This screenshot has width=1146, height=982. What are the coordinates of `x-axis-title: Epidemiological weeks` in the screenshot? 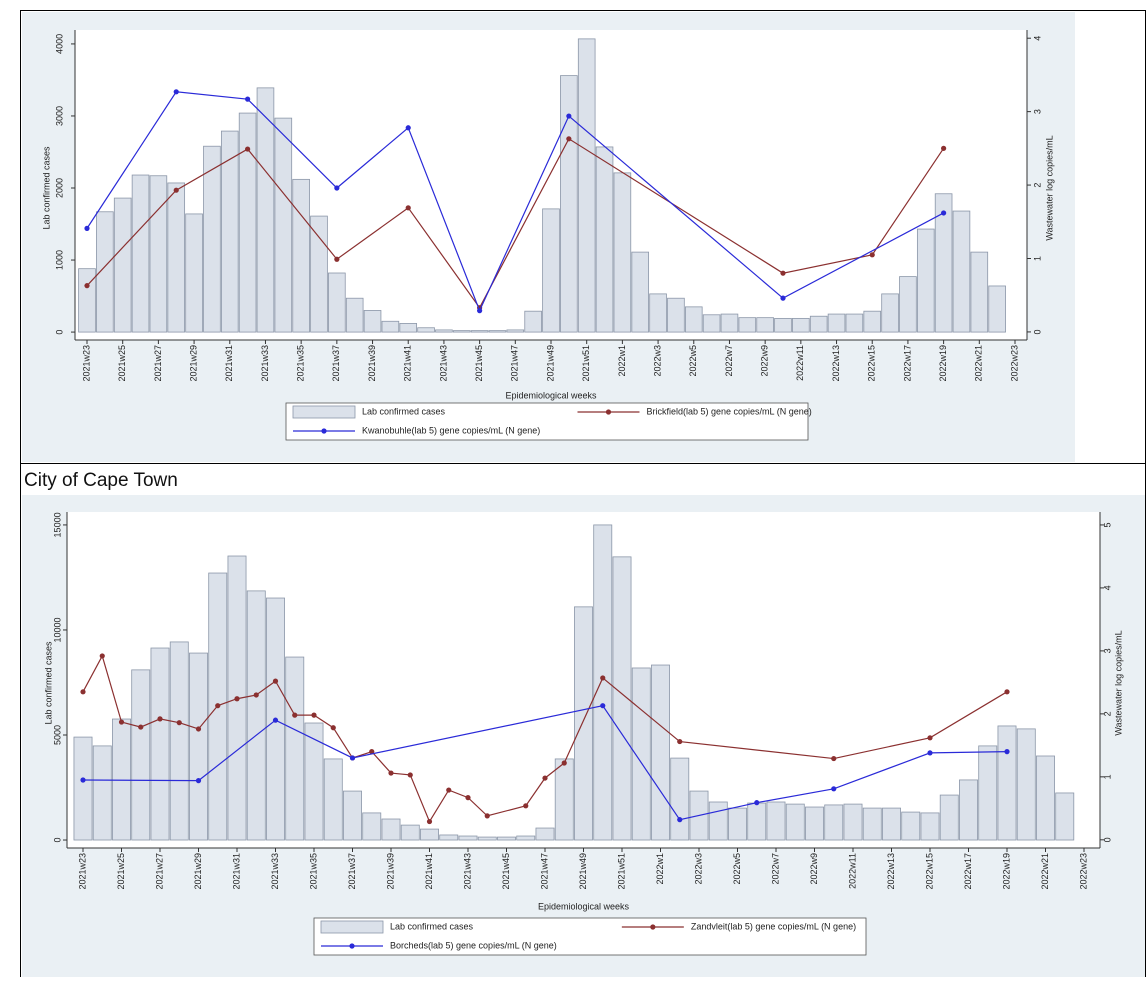 It's located at (584, 906).